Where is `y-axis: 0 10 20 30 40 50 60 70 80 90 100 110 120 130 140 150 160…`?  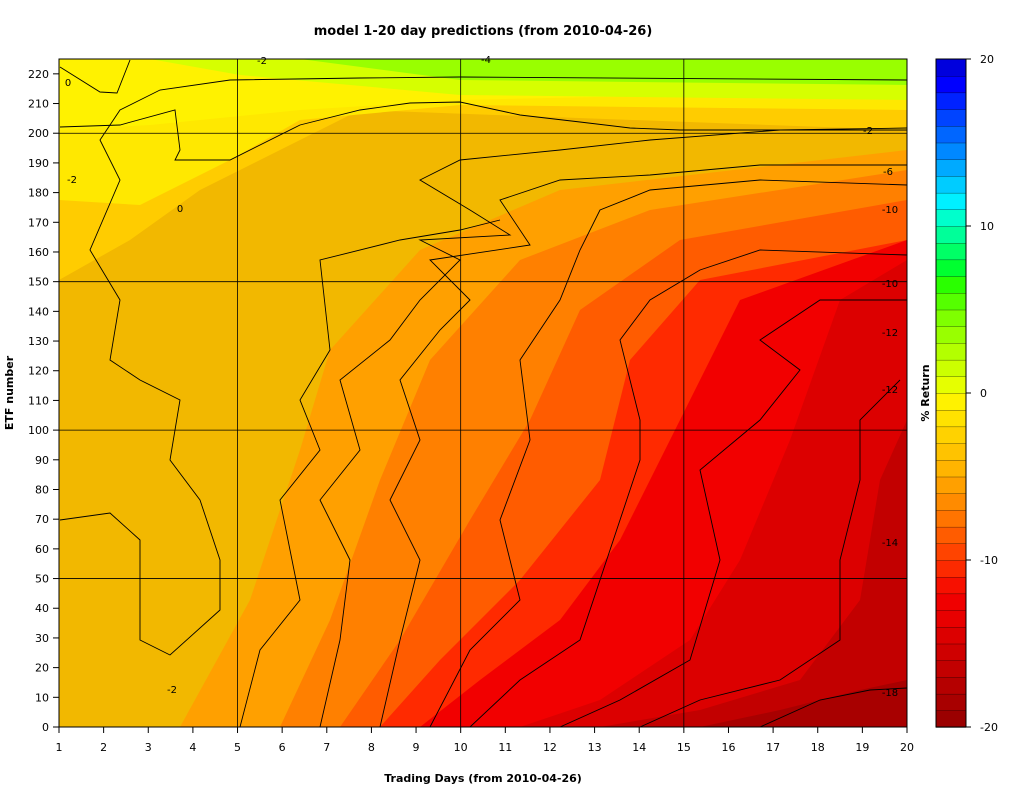 y-axis: 0 10 20 30 40 50 60 70 80 90 100 110 120 130 140 150 160… is located at coordinates (43, 401).